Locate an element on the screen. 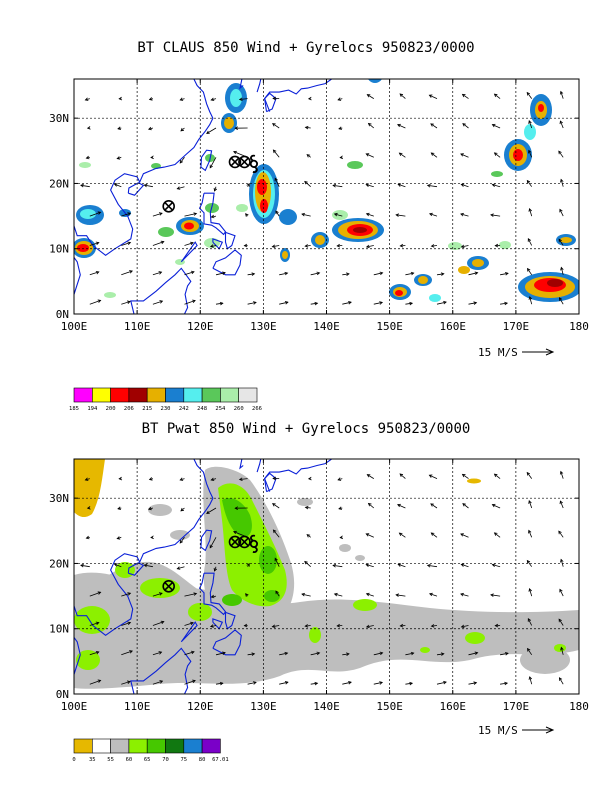 The width and height of the screenshot is (612, 792). colorbar-label: 206 is located at coordinates (129, 409).